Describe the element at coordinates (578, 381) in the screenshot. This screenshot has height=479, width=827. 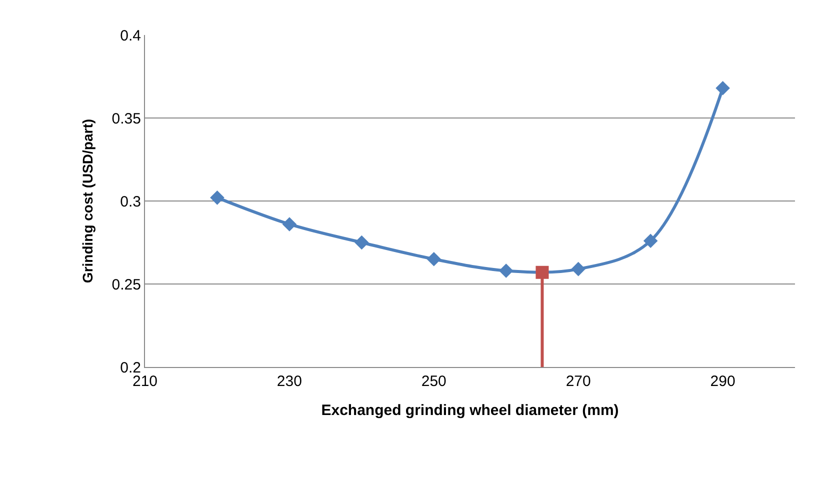
I see `x-tick-label: 270` at that location.